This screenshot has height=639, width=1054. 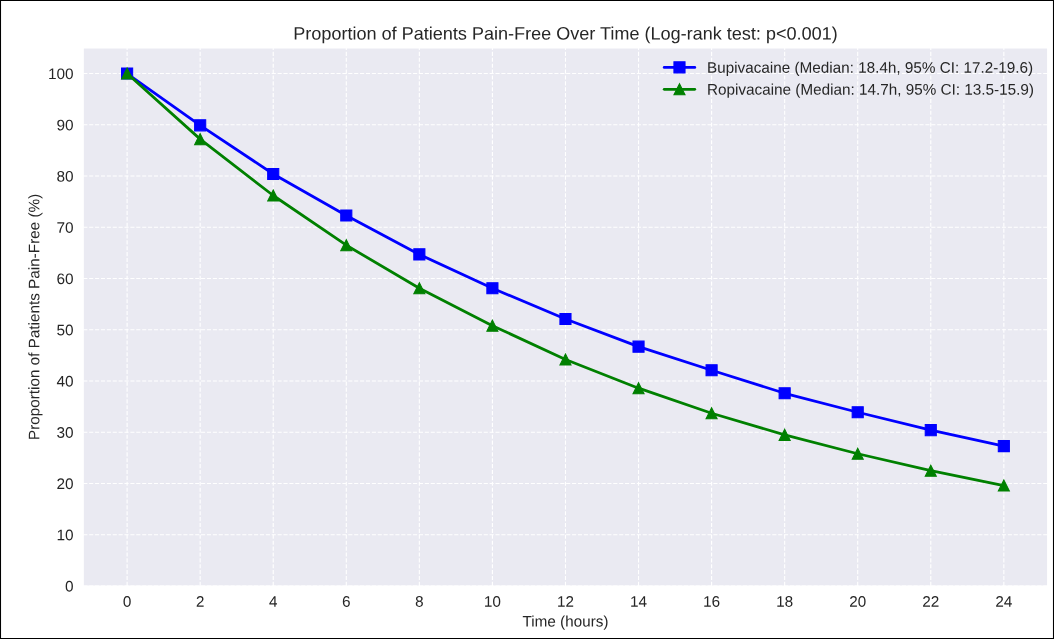 I want to click on y-tick-label: 50, so click(x=65, y=330).